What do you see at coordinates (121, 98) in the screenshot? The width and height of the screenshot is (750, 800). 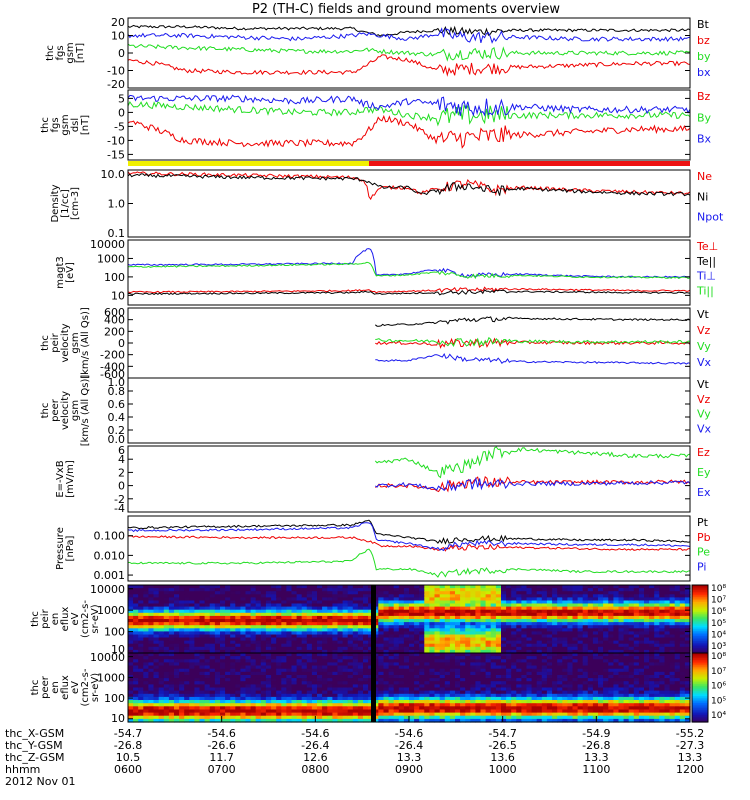 I see `fgs_gsm_dsl-ytick-label: 5` at bounding box center [121, 98].